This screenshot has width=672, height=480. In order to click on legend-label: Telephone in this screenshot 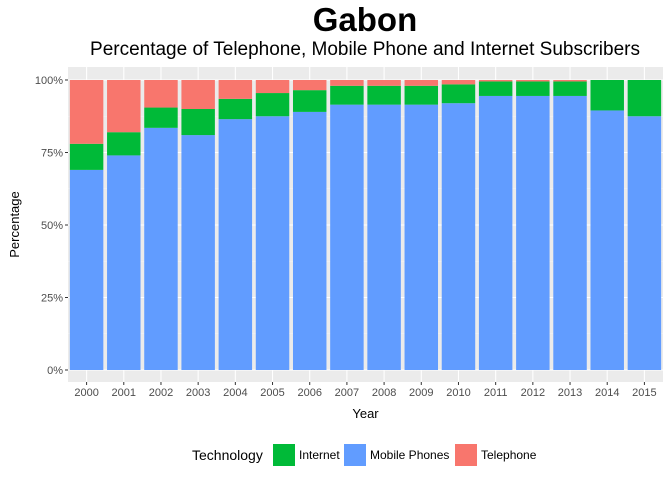, I will do `click(509, 455)`.